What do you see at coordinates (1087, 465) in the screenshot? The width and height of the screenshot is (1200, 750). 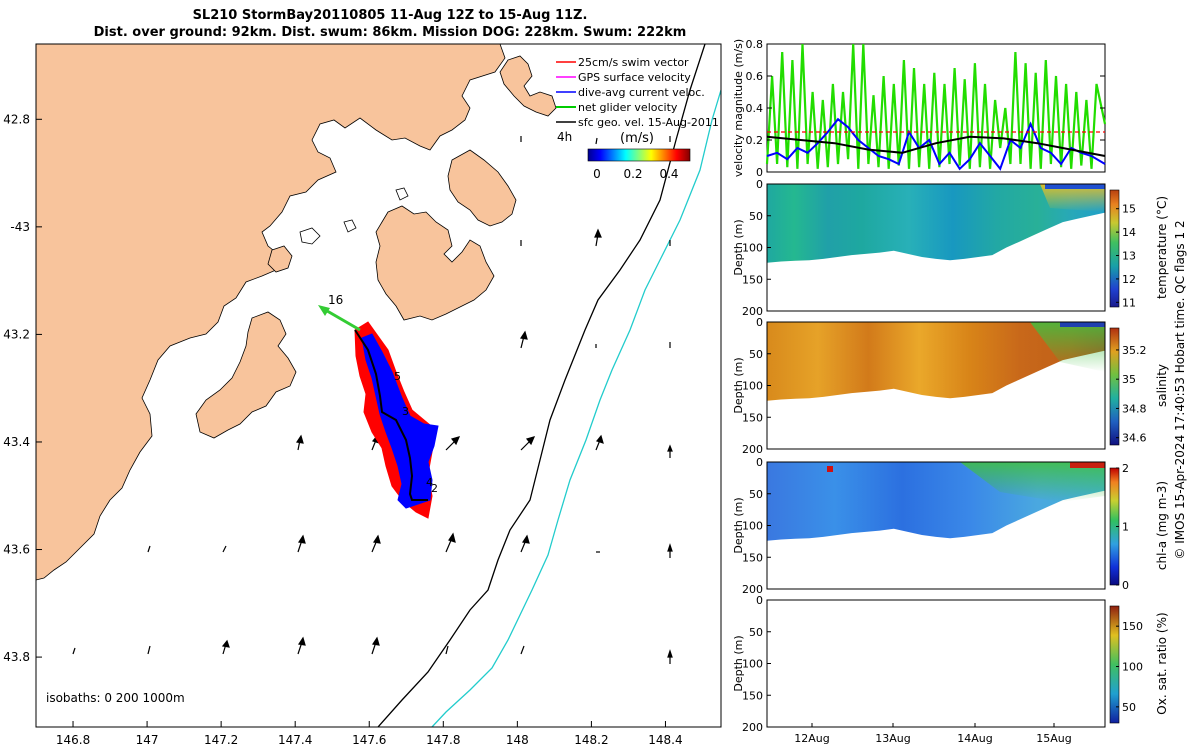 I see `section-surface-high-chl` at bounding box center [1087, 465].